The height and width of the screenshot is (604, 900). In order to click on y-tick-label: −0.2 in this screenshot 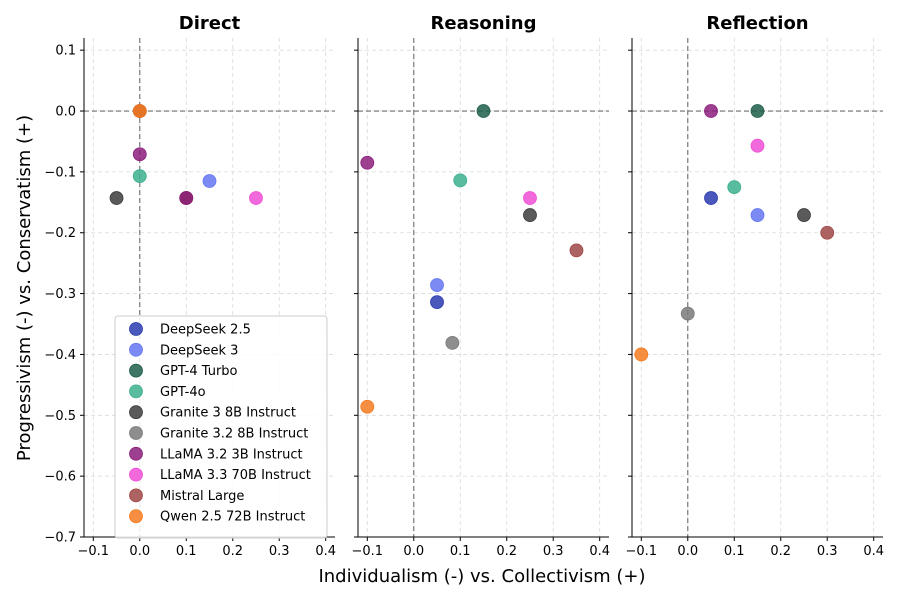, I will do `click(60, 233)`.